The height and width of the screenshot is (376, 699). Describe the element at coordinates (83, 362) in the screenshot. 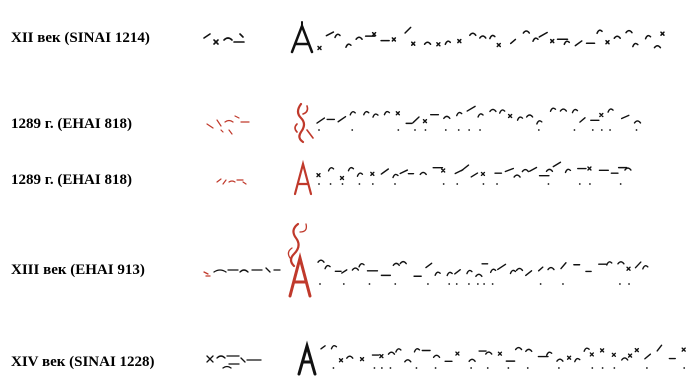

I see `row-label: XIV век (SINAI 1228)` at that location.